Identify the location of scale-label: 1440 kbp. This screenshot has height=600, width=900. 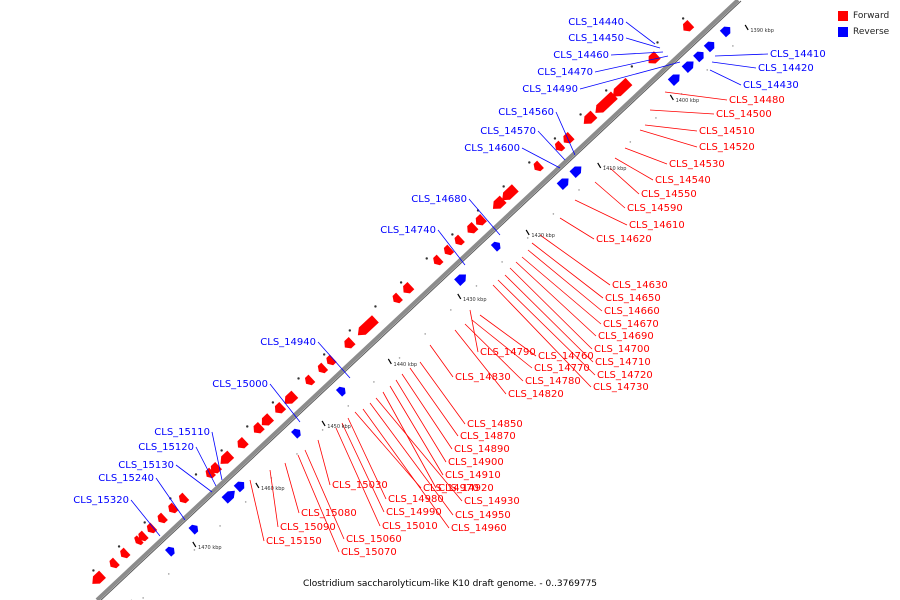
(406, 365).